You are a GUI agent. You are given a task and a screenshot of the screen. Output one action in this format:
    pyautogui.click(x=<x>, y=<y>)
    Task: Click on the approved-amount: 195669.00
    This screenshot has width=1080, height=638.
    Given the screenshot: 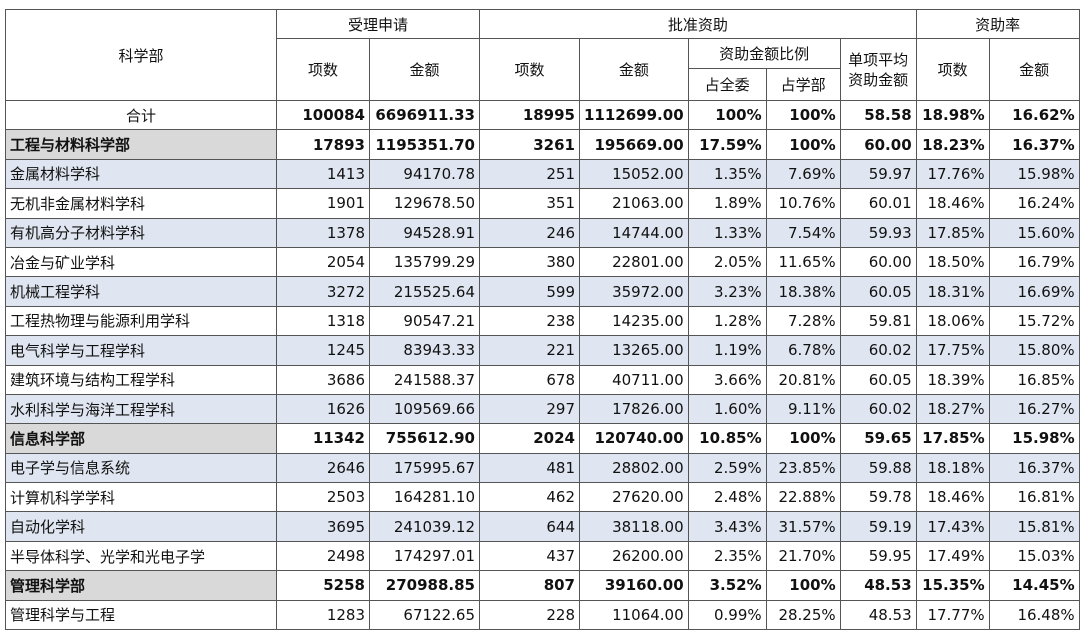 What is the action you would take?
    pyautogui.click(x=634, y=144)
    